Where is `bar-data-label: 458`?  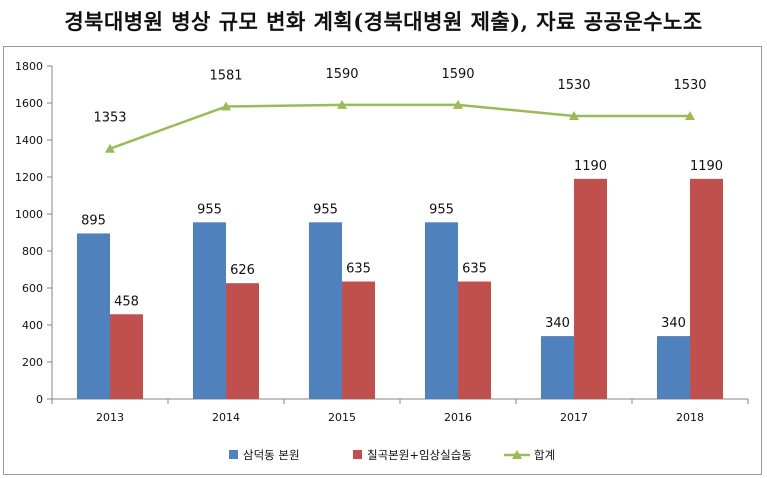 bar-data-label: 458 is located at coordinates (126, 301).